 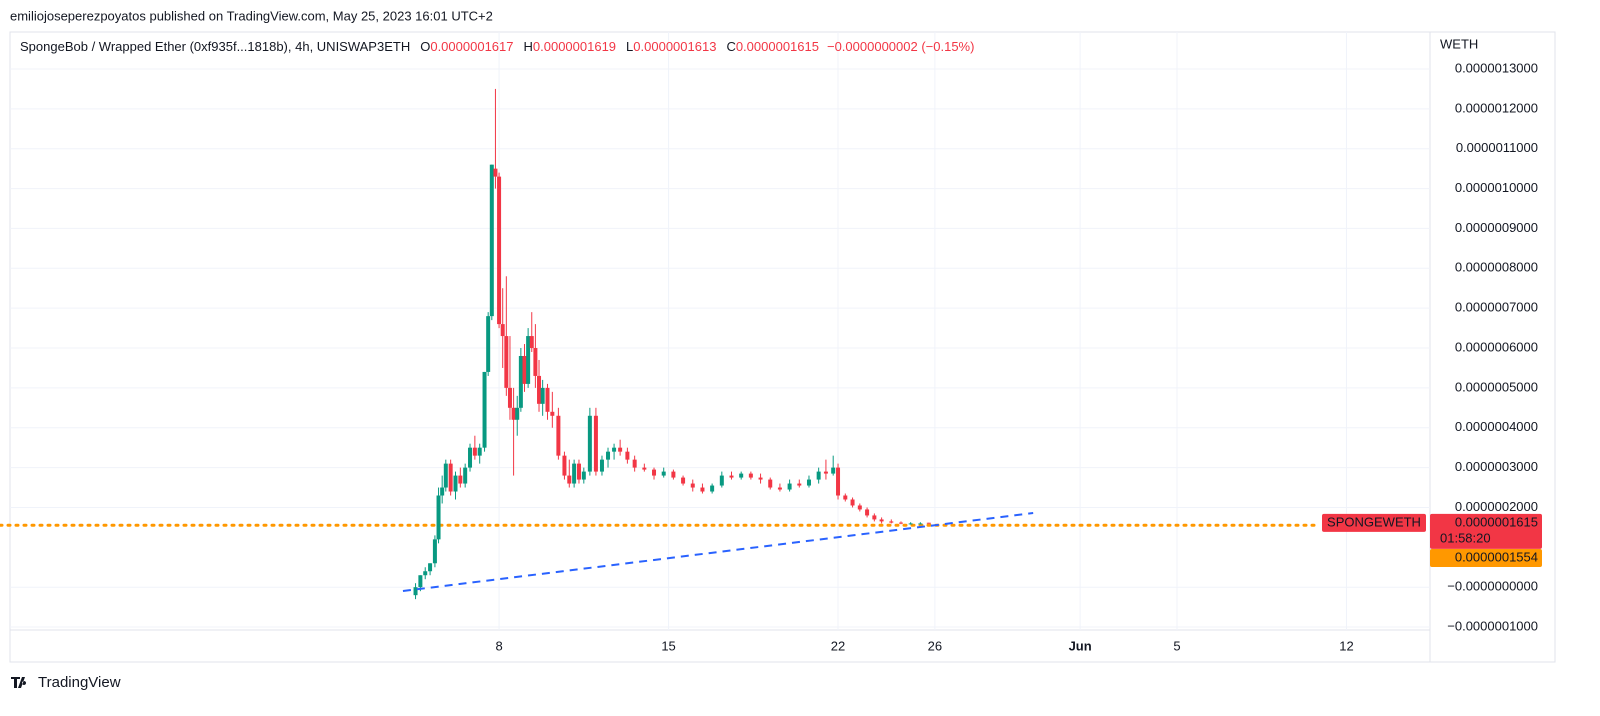 What do you see at coordinates (935, 645) in the screenshot?
I see `x-tick-label: 26` at bounding box center [935, 645].